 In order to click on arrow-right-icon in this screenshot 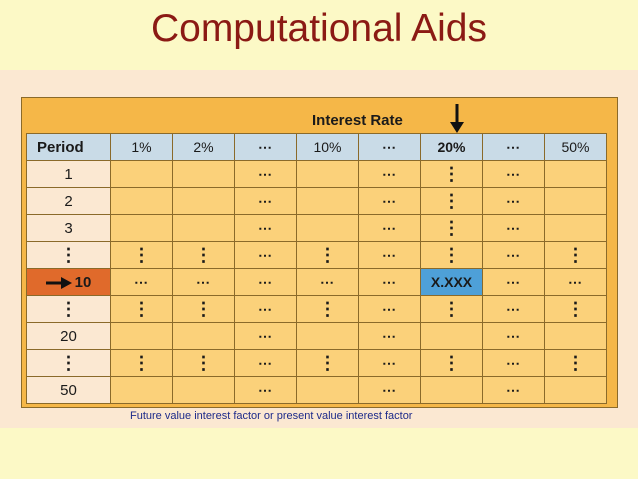, I will do `click(60, 282)`.